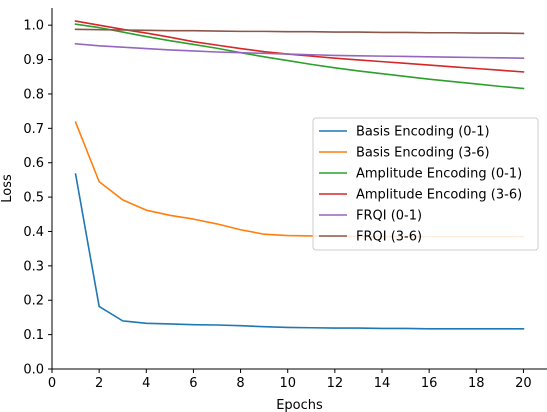  Describe the element at coordinates (33, 335) in the screenshot. I see `y-tick-label: 0.1` at that location.